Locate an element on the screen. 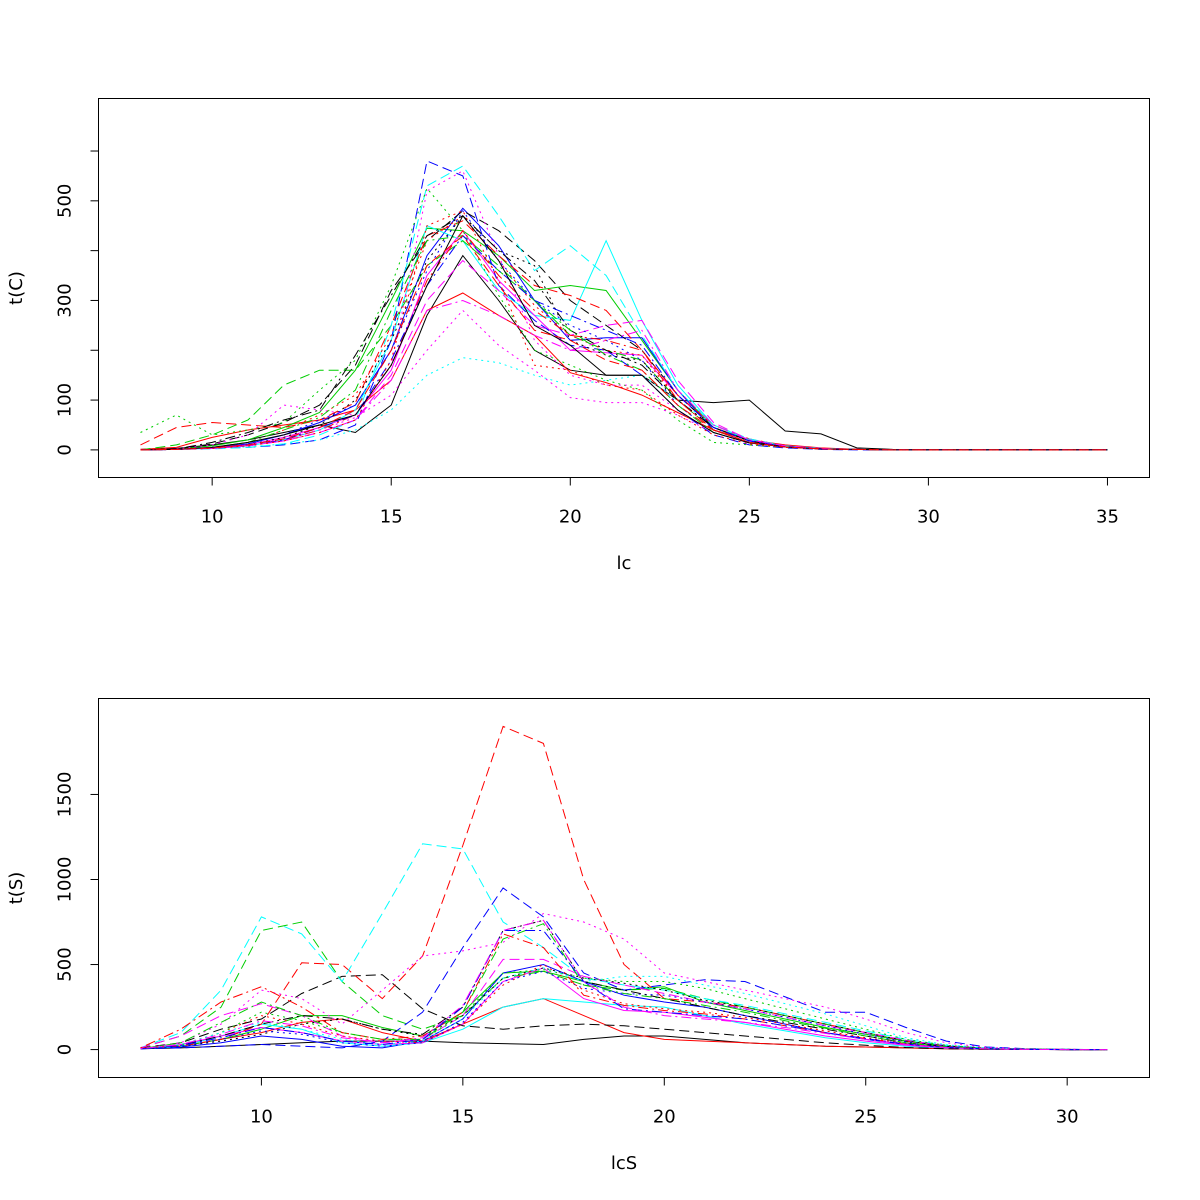 This screenshot has width=1200, height=1200. x-axis-label: lcS is located at coordinates (624, 1163).